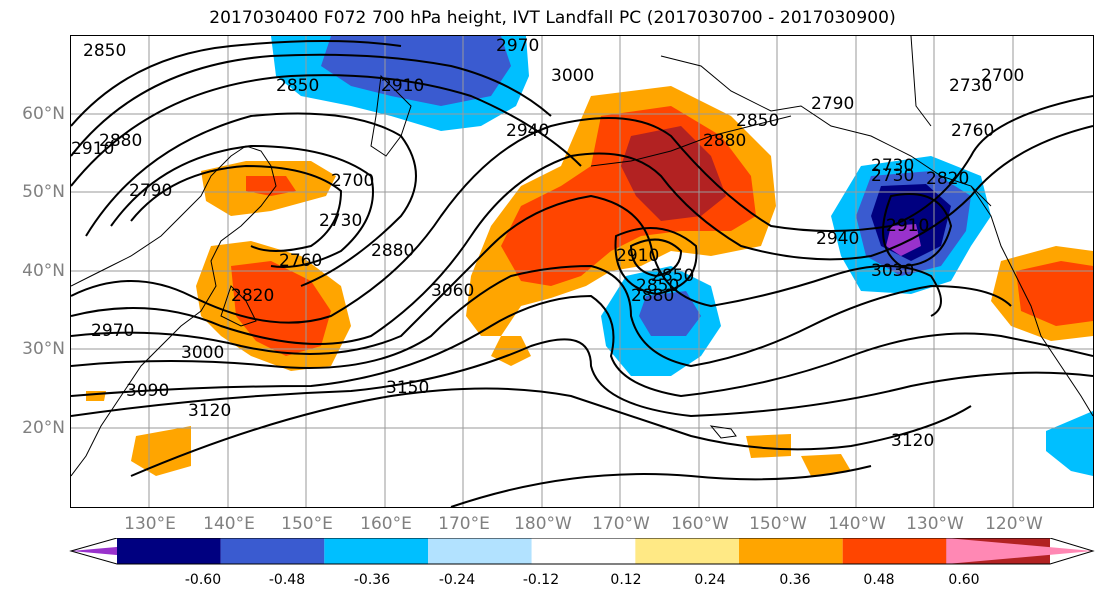 The width and height of the screenshot is (1105, 601). What do you see at coordinates (700, 524) in the screenshot?
I see `lon-label-160w: 160°W` at bounding box center [700, 524].